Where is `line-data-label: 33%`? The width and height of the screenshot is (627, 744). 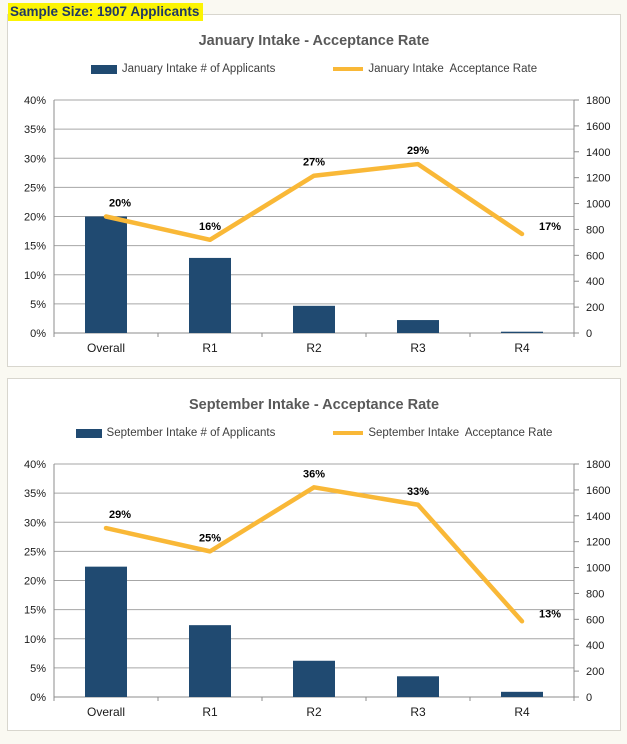 line-data-label: 33% is located at coordinates (418, 492).